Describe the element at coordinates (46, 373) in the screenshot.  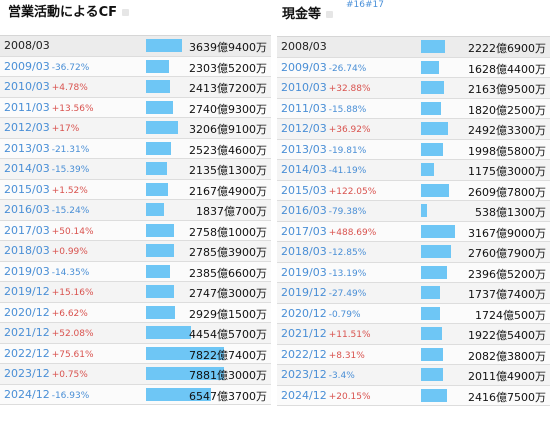
I see `period-link: 2023/12 +0.75%` at that location.